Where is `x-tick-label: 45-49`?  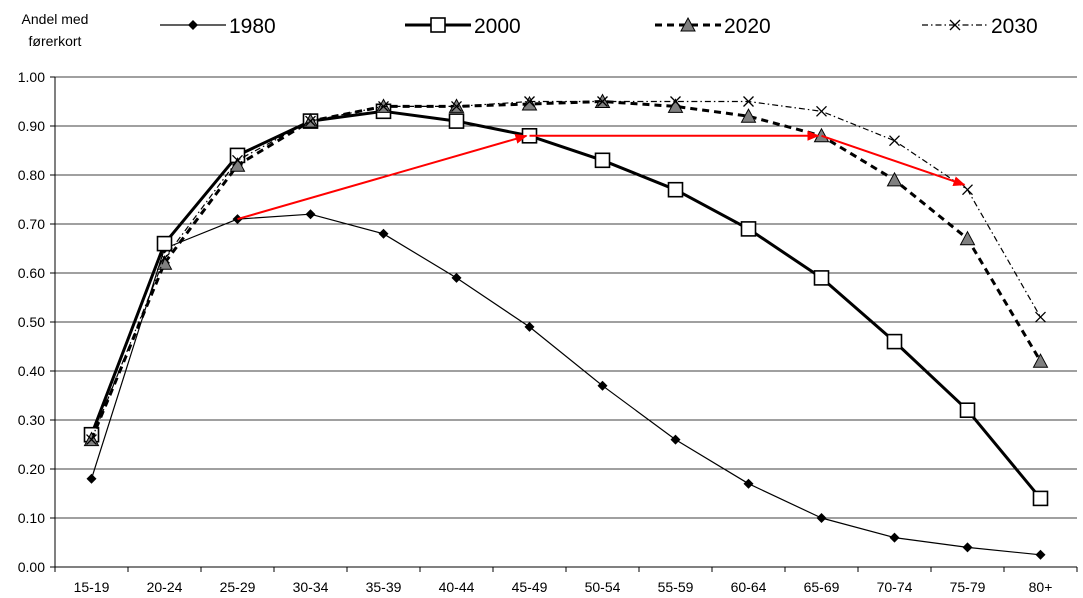 x-tick-label: 45-49 is located at coordinates (530, 587).